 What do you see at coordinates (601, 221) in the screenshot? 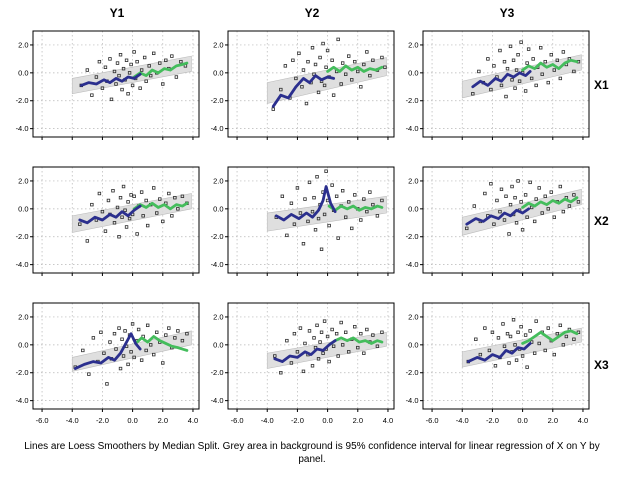
I see `row-label-x2: X2` at bounding box center [601, 221].